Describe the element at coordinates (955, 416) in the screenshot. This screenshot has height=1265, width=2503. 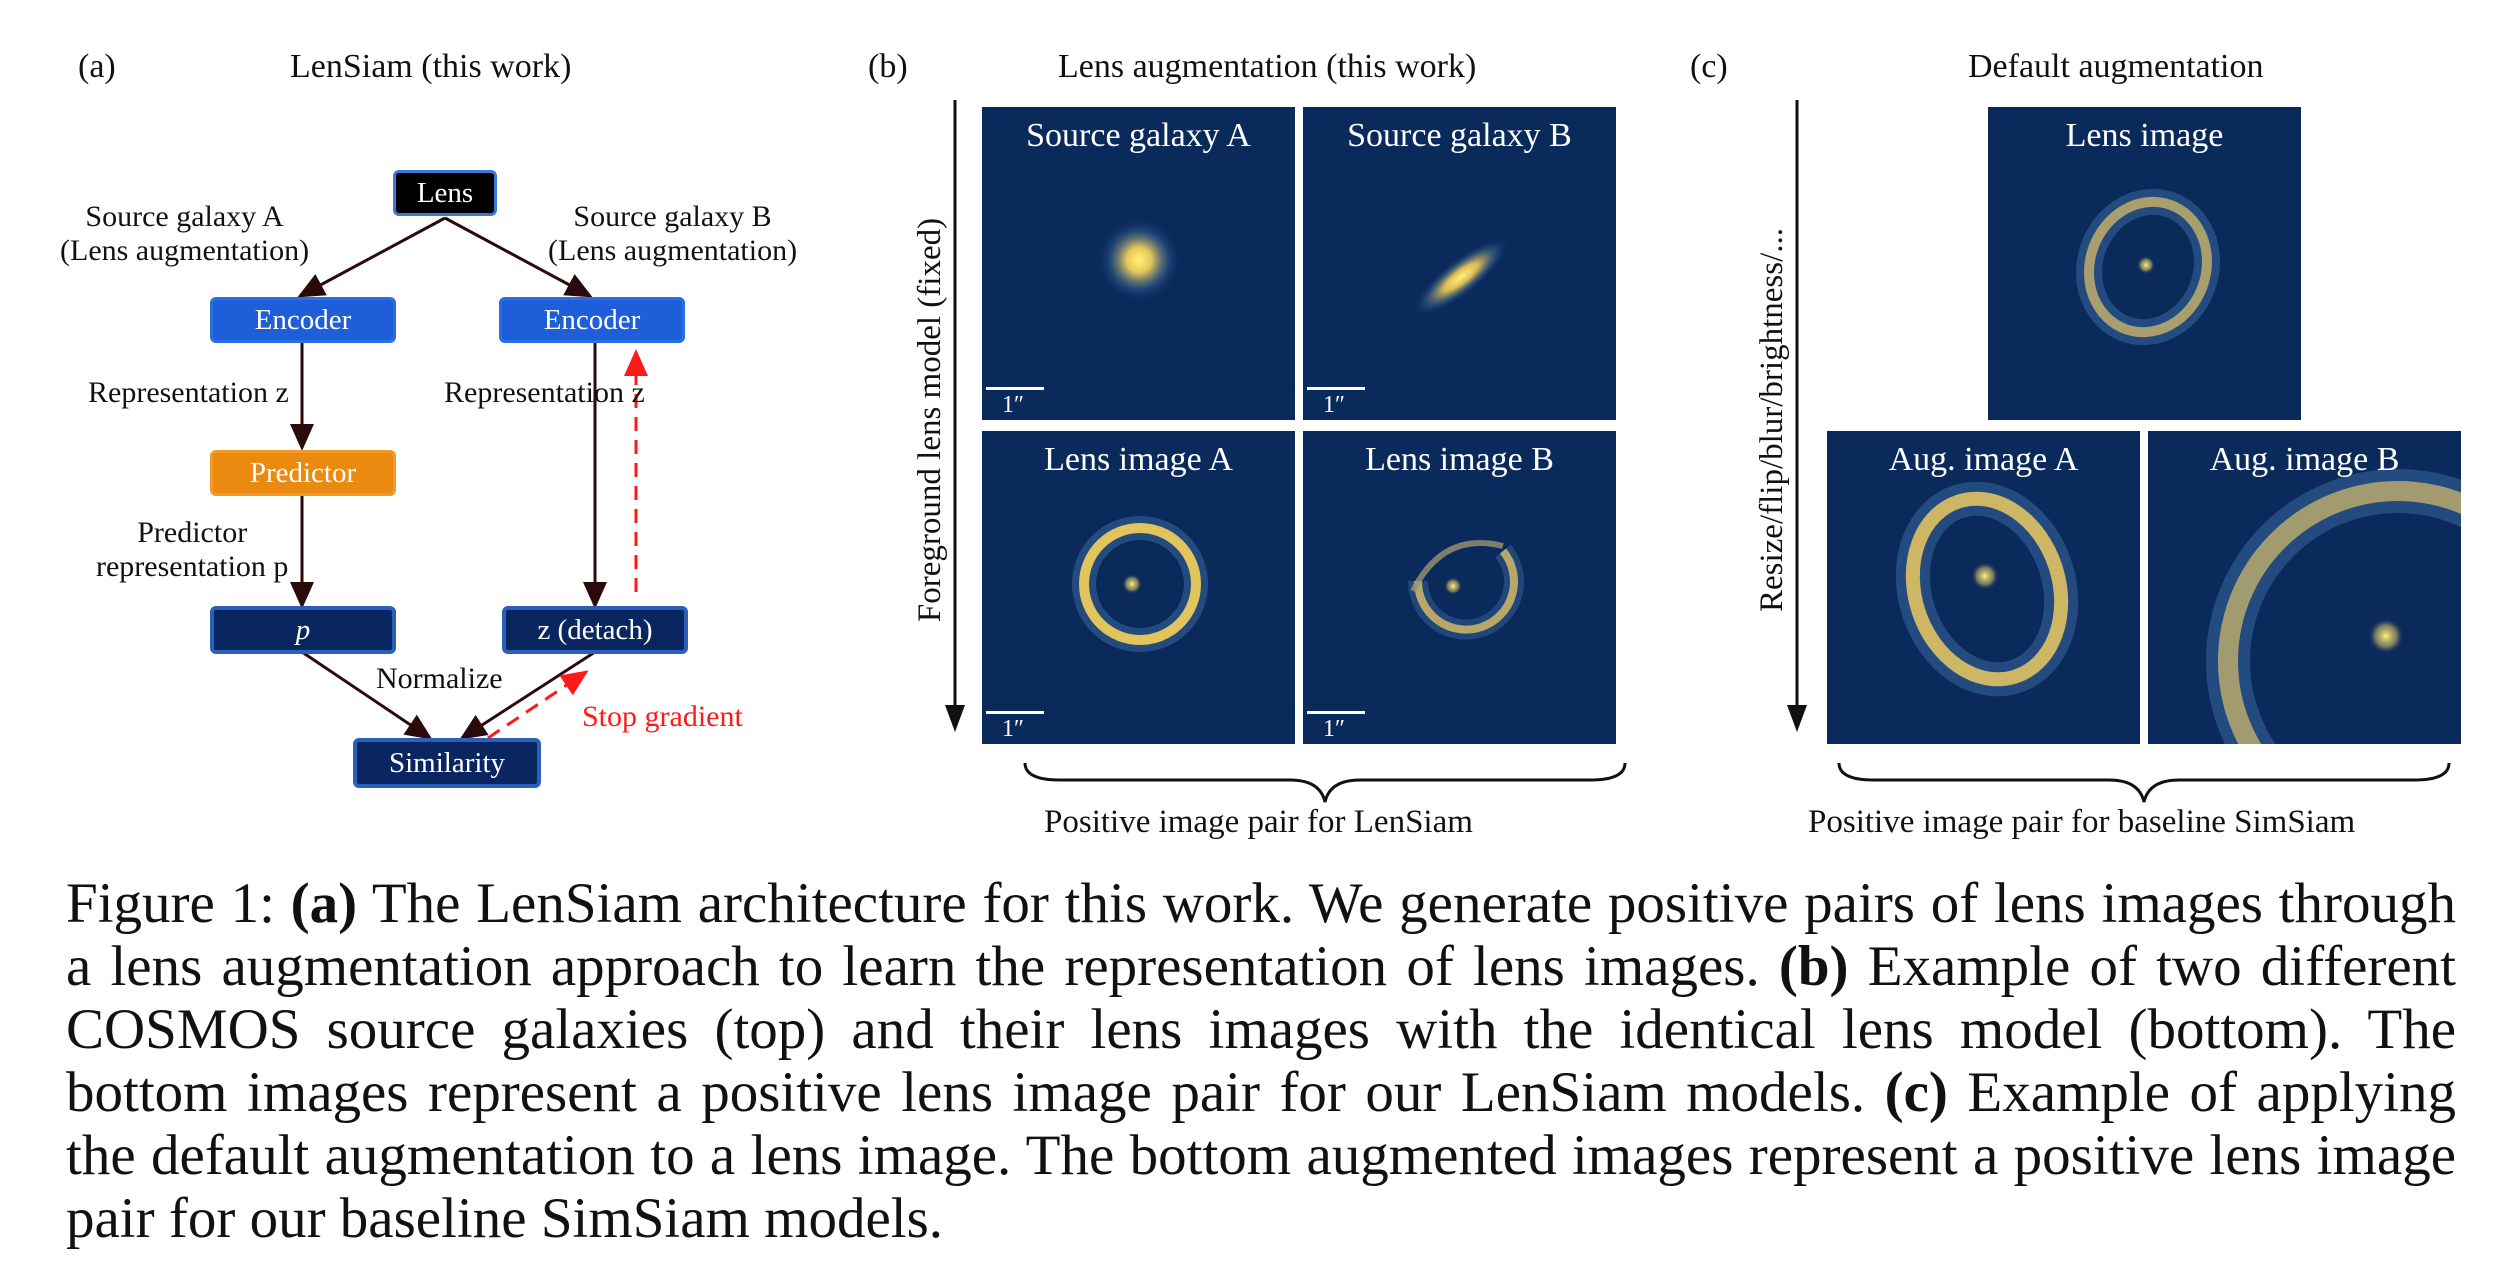
I see `lens-model-axis-arrow` at that location.